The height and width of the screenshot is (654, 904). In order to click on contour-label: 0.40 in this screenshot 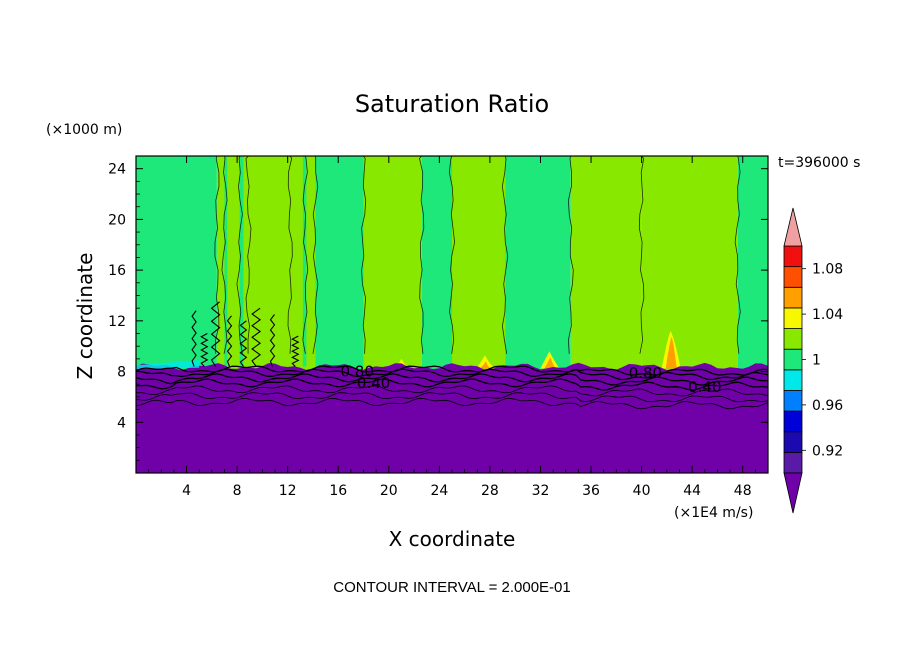, I will do `click(373, 383)`.